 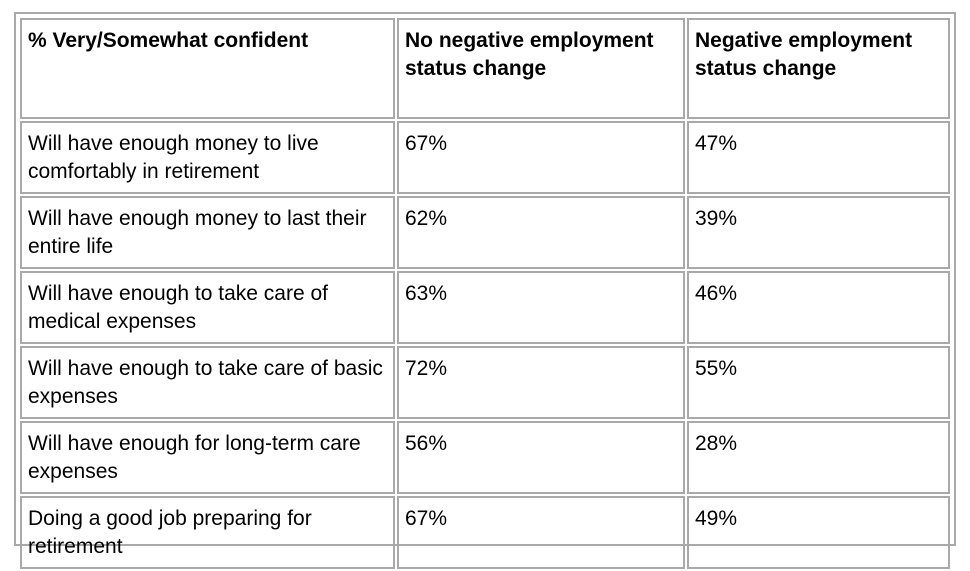 I want to click on cell-no-negative-change: 62%, so click(x=541, y=232).